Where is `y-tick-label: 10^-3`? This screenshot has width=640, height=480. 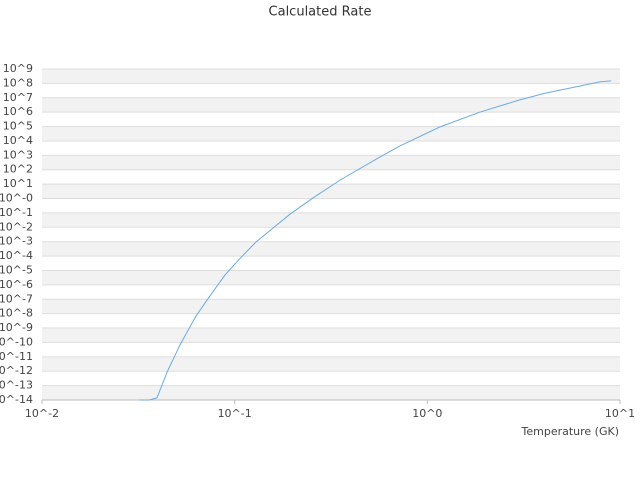 y-tick-label: 10^-3 is located at coordinates (16, 241).